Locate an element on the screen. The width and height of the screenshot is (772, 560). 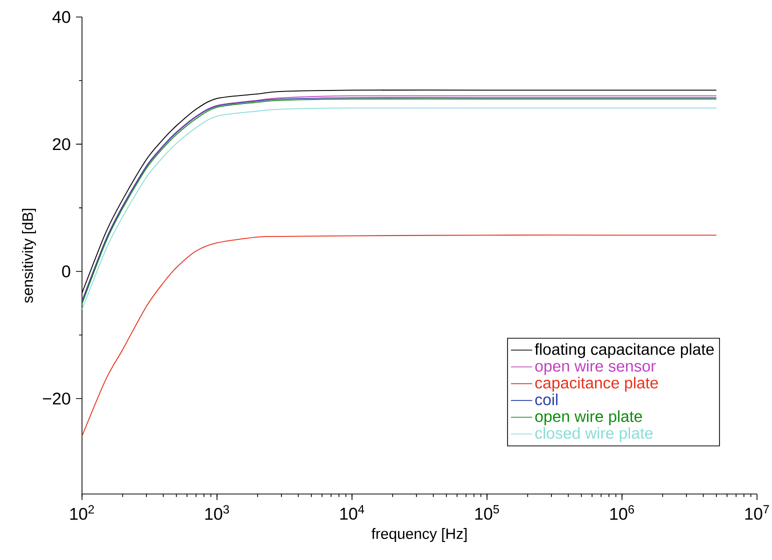
legend-label: capacitance plate is located at coordinates (596, 384).